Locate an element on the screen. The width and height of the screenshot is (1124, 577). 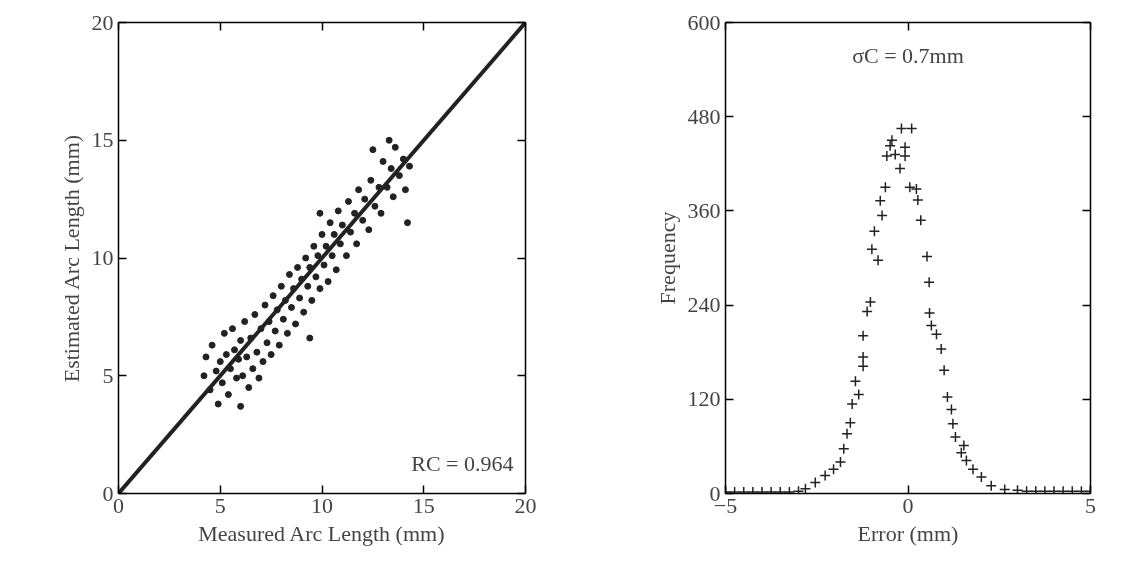
x-tick-label: 10 is located at coordinates (322, 505).